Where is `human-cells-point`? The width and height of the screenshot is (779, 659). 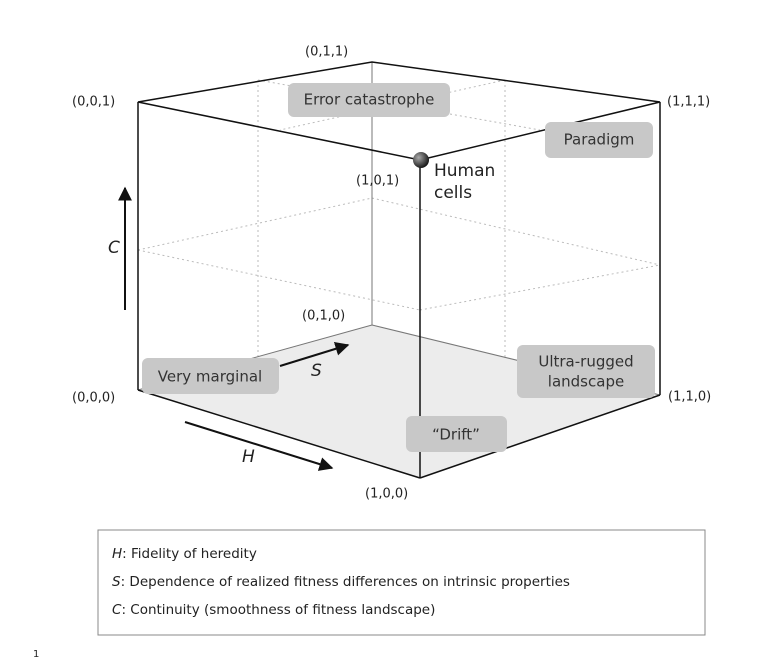
human-cells-point is located at coordinates (421, 160).